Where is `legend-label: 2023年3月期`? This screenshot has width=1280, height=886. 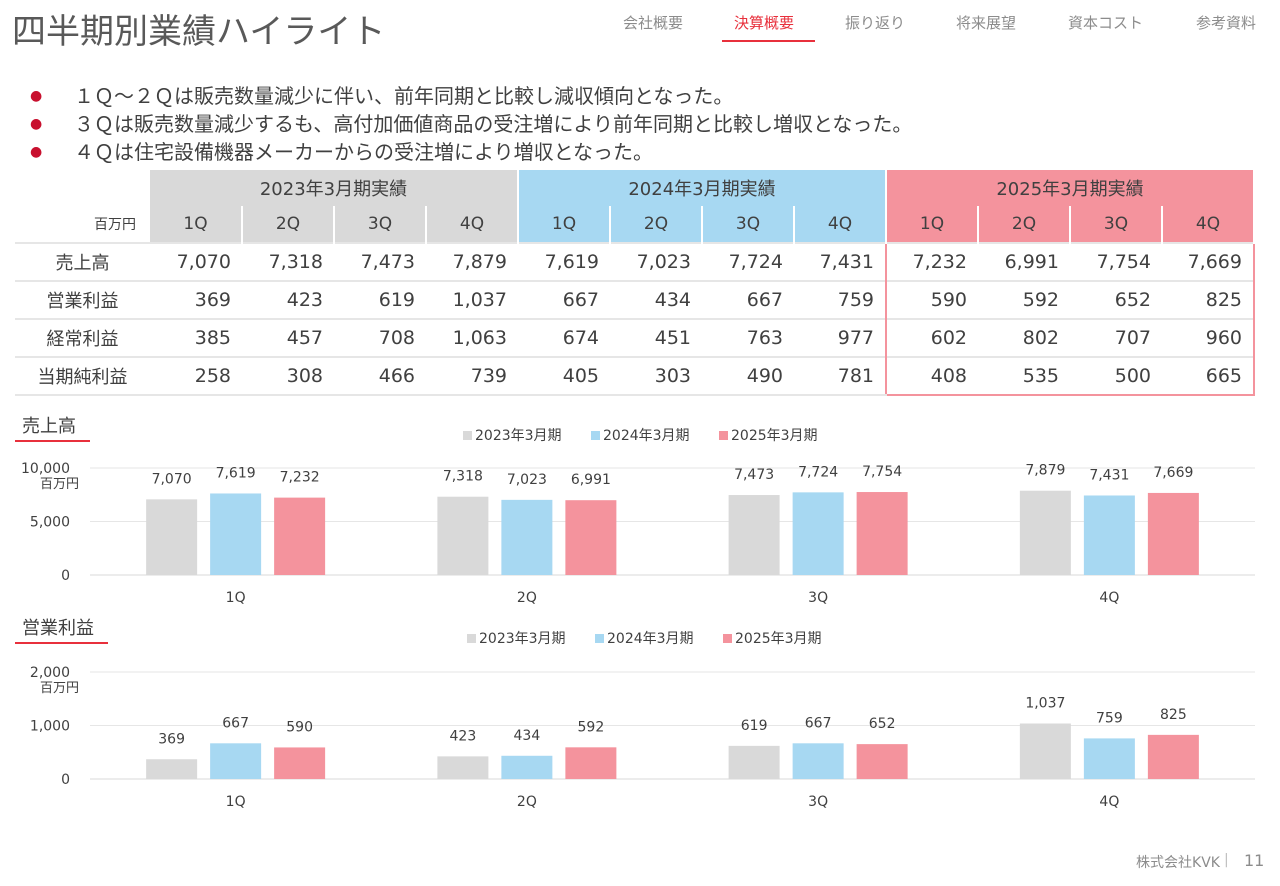
legend-label: 2023年3月期 is located at coordinates (522, 639).